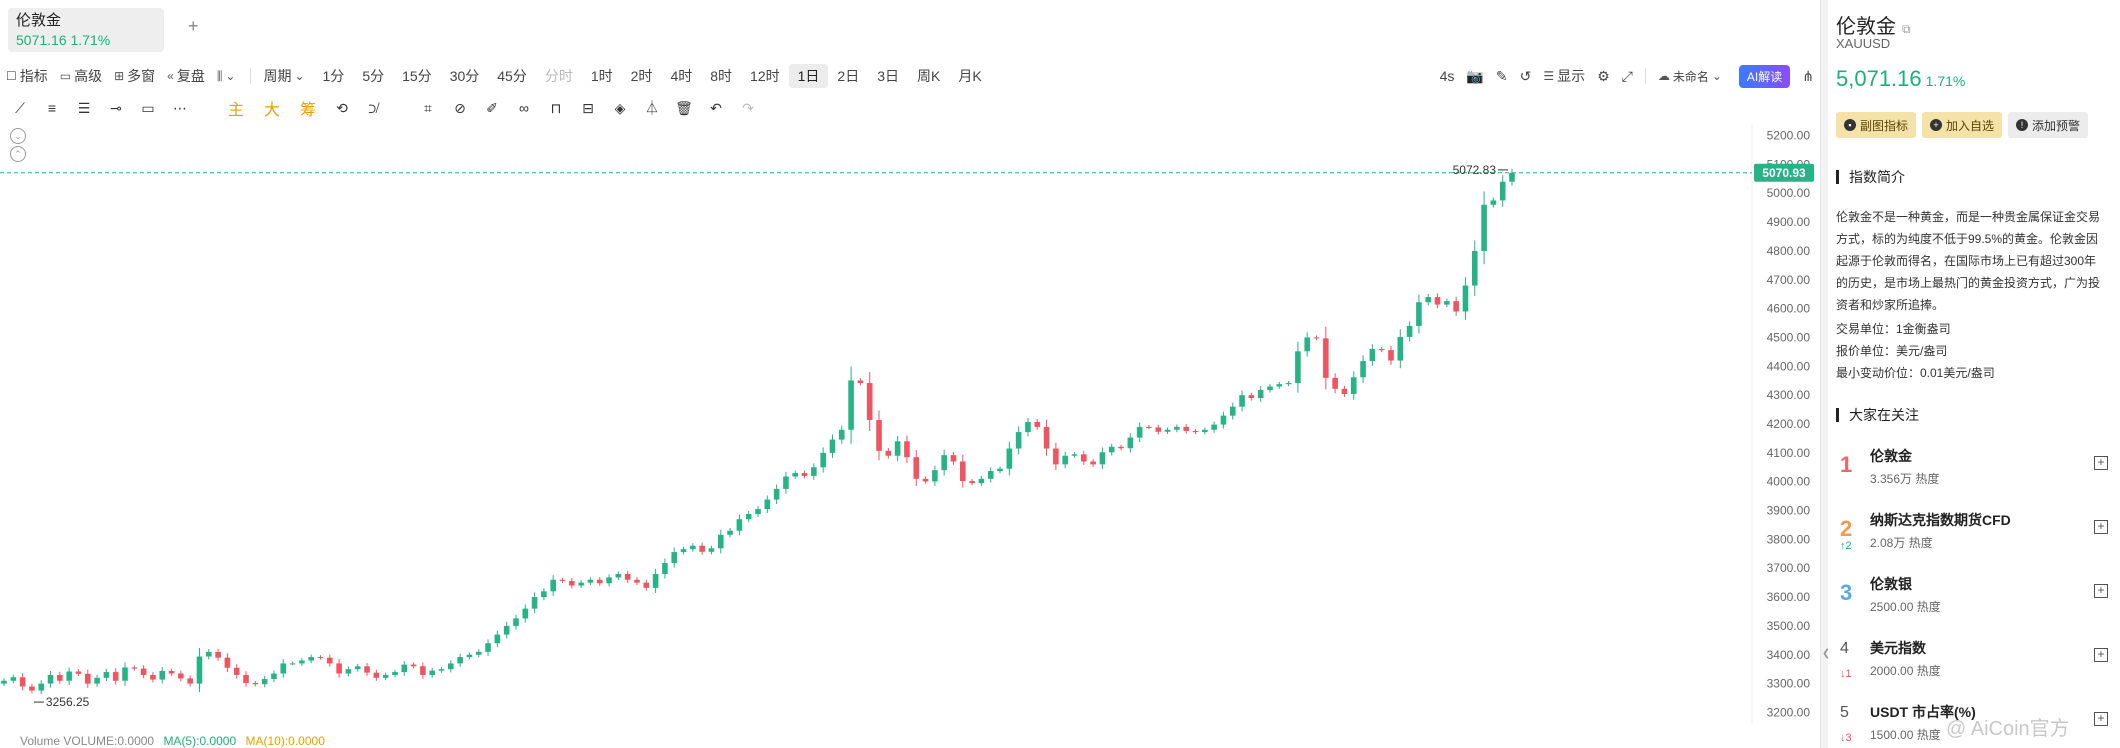 This screenshot has width=2120, height=748. Describe the element at coordinates (681, 76) in the screenshot. I see `period-8: 4时` at that location.